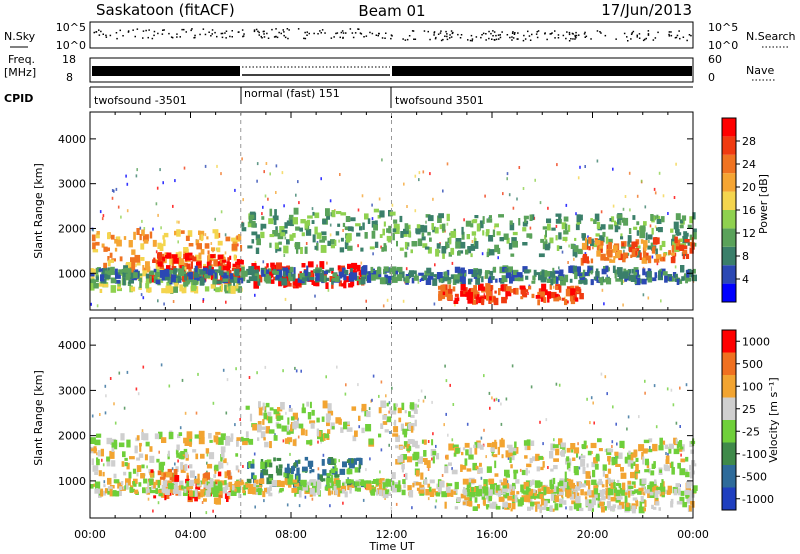  What do you see at coordinates (71, 27) in the screenshot?
I see `noise-left-tick-top: 10^5` at bounding box center [71, 27].